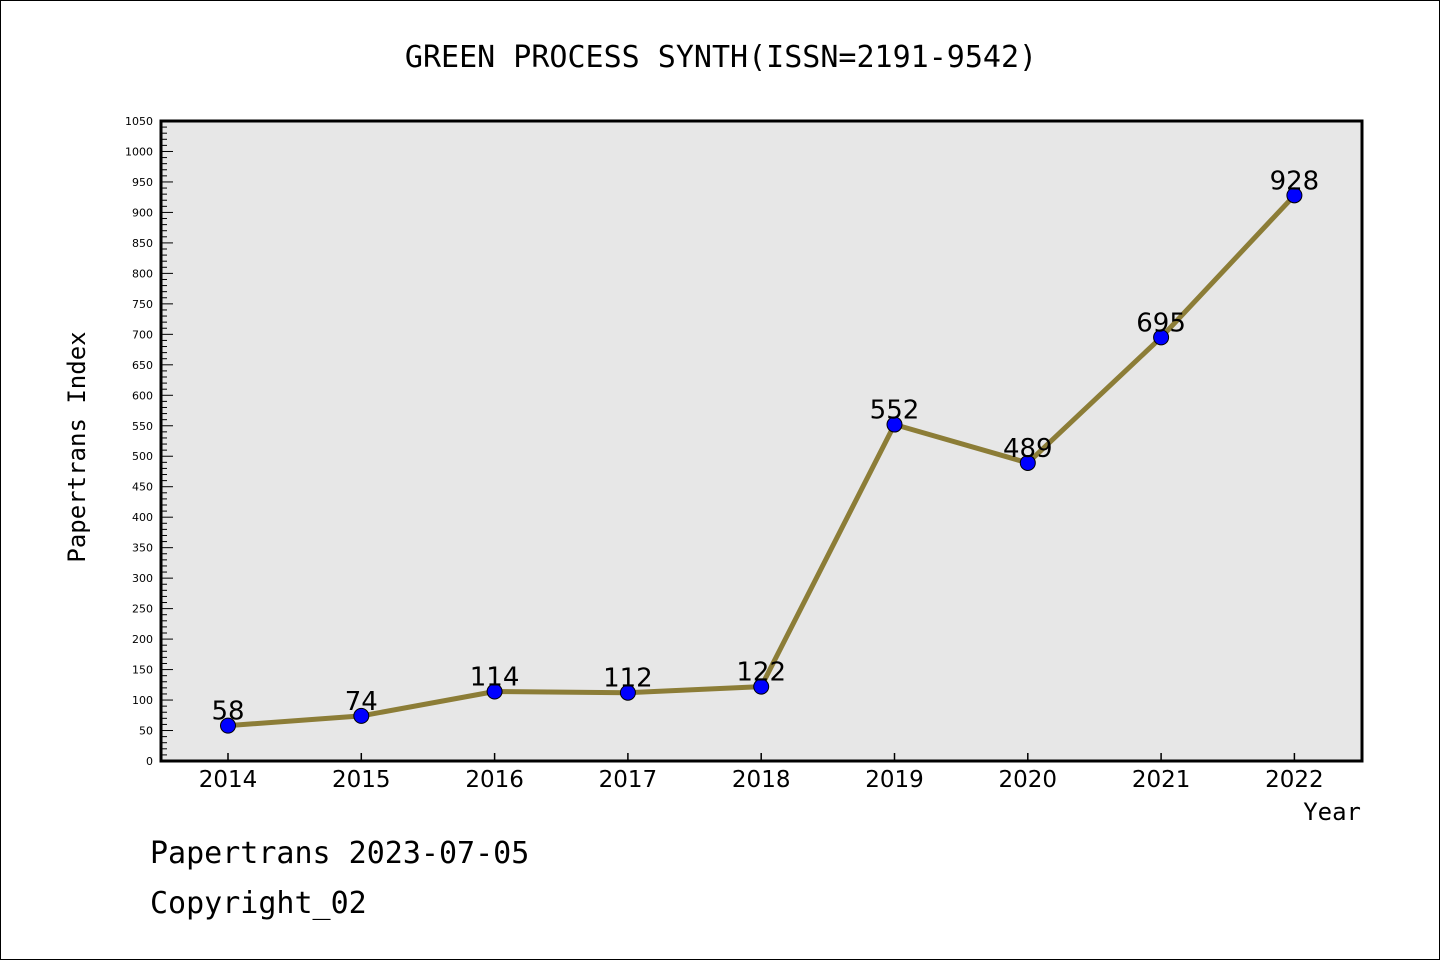 Image resolution: width=1440 pixels, height=961 pixels. Describe the element at coordinates (761, 780) in the screenshot. I see `x-tick-label: 2018` at that location.